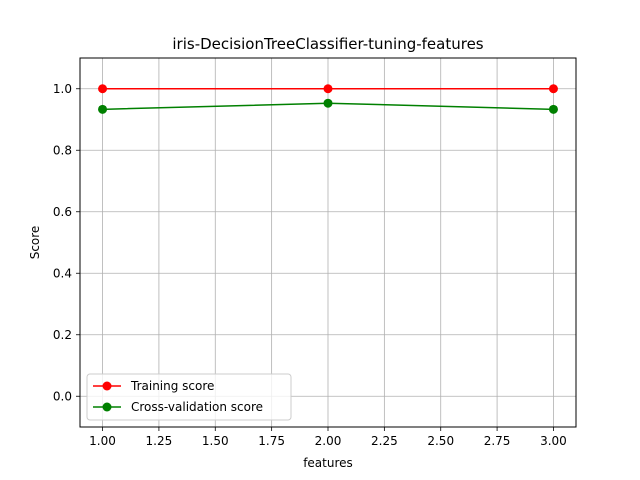 This screenshot has width=640, height=480. What do you see at coordinates (497, 441) in the screenshot?
I see `x-tick-label: 2.75` at bounding box center [497, 441].